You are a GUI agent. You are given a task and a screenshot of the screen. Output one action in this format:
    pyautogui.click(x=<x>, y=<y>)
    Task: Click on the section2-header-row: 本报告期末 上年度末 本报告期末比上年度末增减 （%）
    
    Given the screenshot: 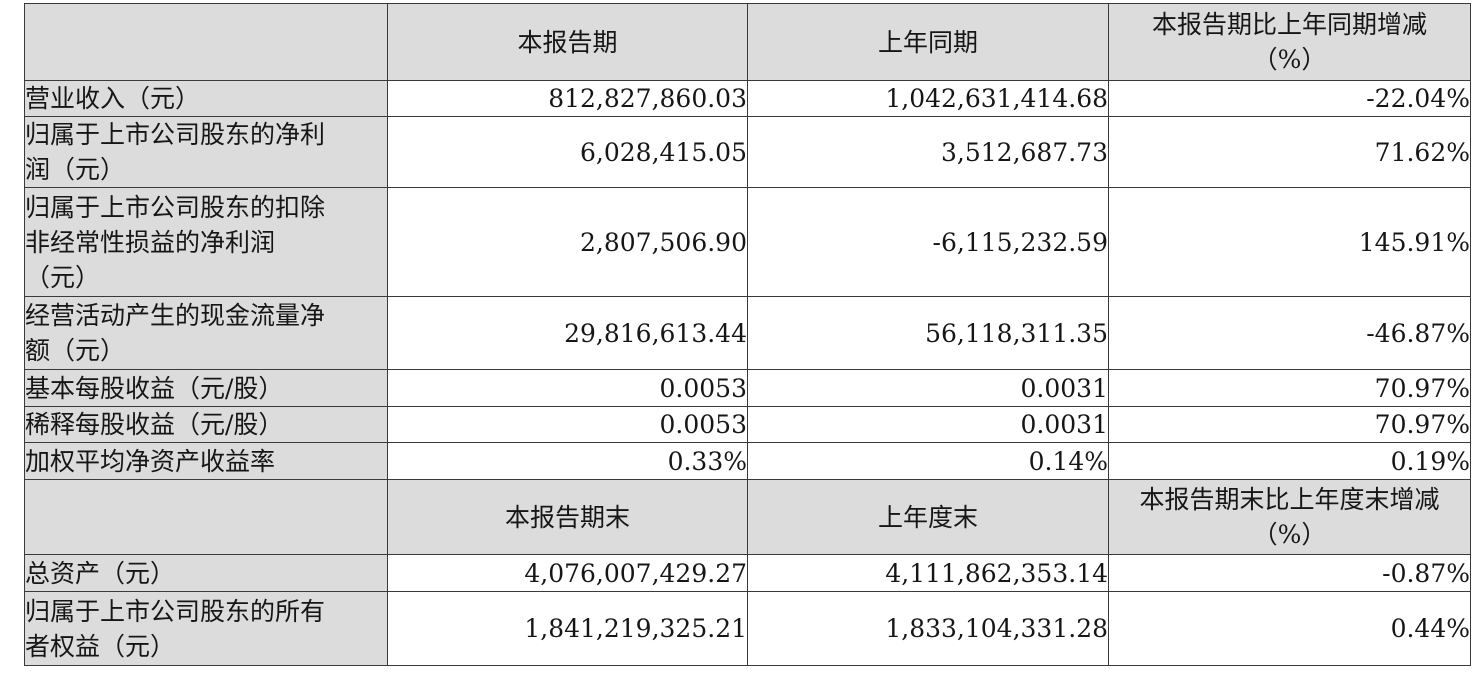 What is the action you would take?
    pyautogui.click(x=747, y=517)
    